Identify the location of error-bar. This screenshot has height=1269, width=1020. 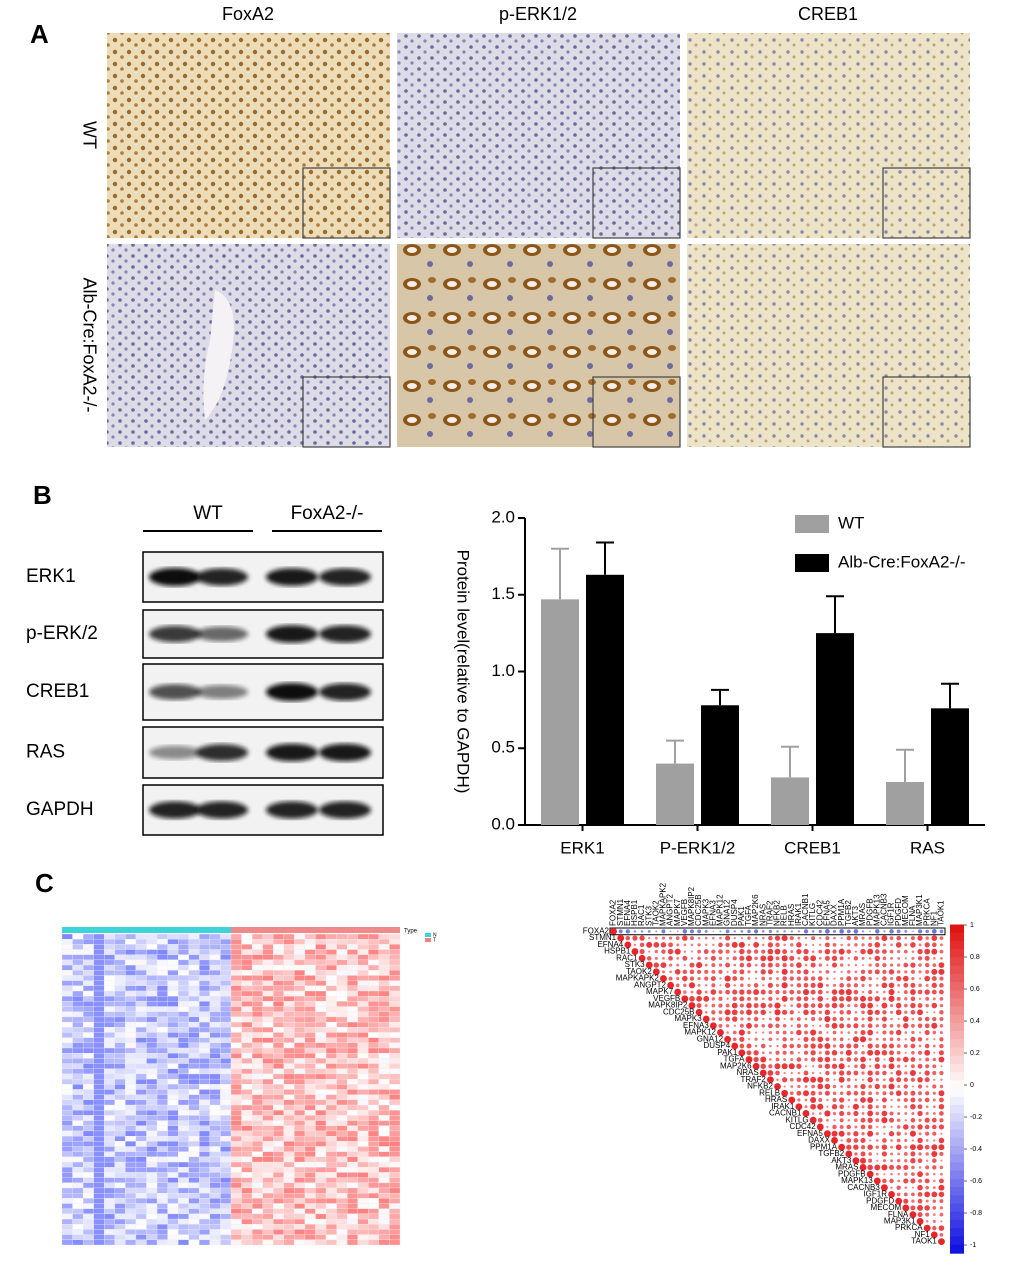
(675, 751).